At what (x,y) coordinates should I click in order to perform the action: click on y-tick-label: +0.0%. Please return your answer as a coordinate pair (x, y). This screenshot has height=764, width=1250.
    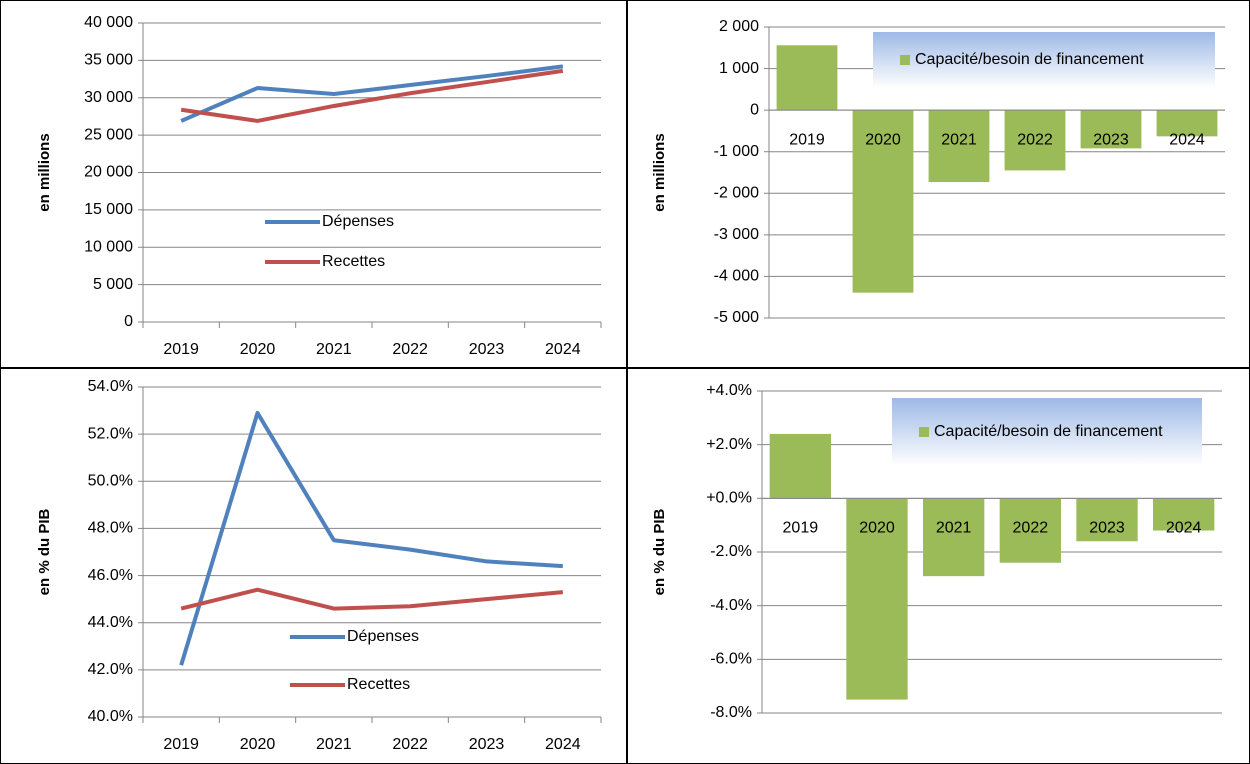
    Looking at the image, I should click on (729, 498).